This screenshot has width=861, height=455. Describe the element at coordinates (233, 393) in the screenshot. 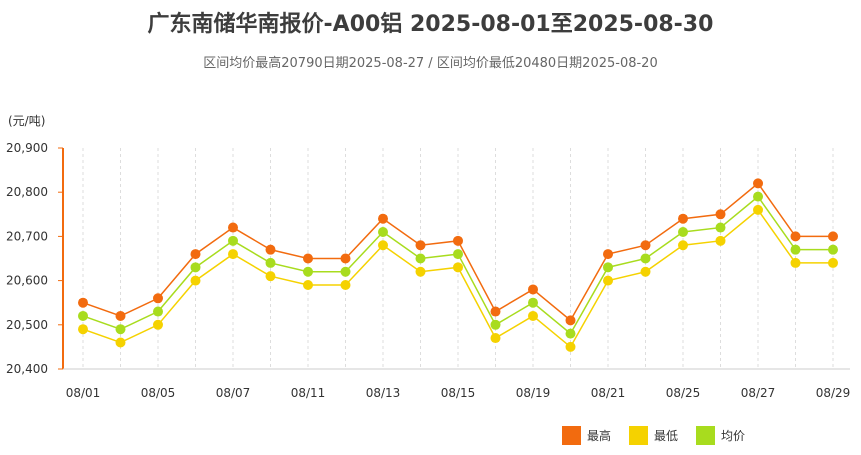

I see `x-tick-label: 08/07` at that location.